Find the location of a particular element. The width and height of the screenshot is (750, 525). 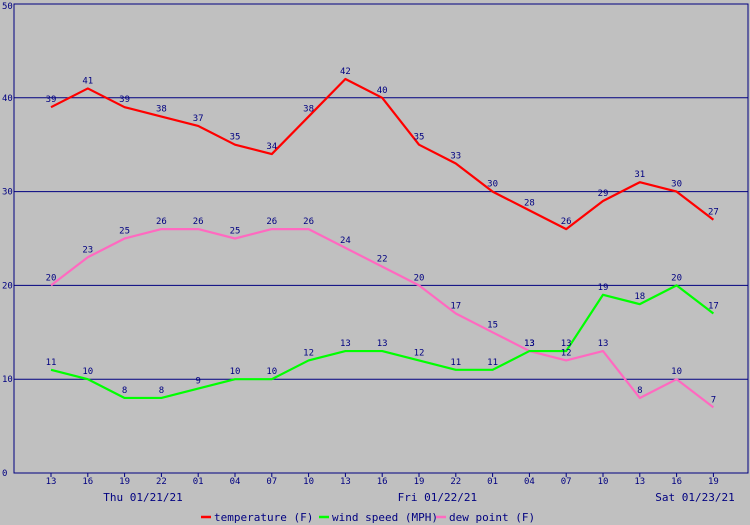

y-axis-ticks: 0 10 20 30 40 50 is located at coordinates (7, 240).